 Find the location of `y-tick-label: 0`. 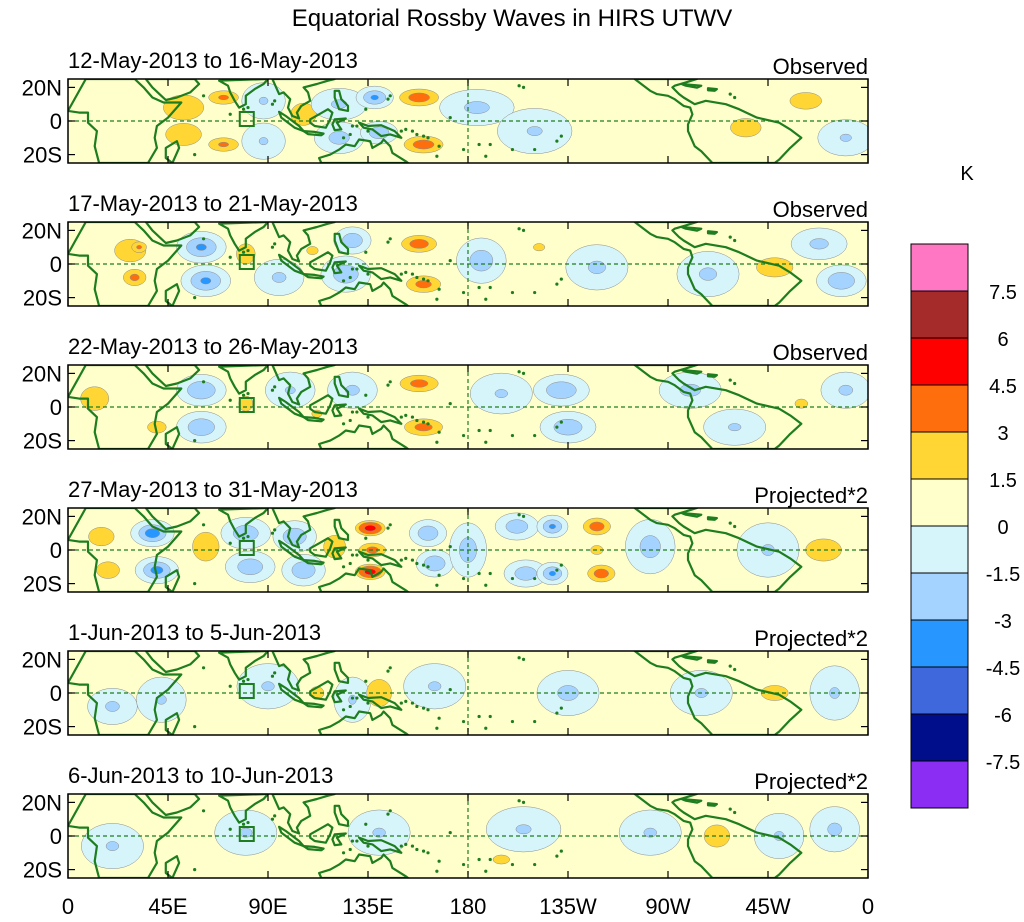

y-tick-label: 0 is located at coordinates (56, 121).